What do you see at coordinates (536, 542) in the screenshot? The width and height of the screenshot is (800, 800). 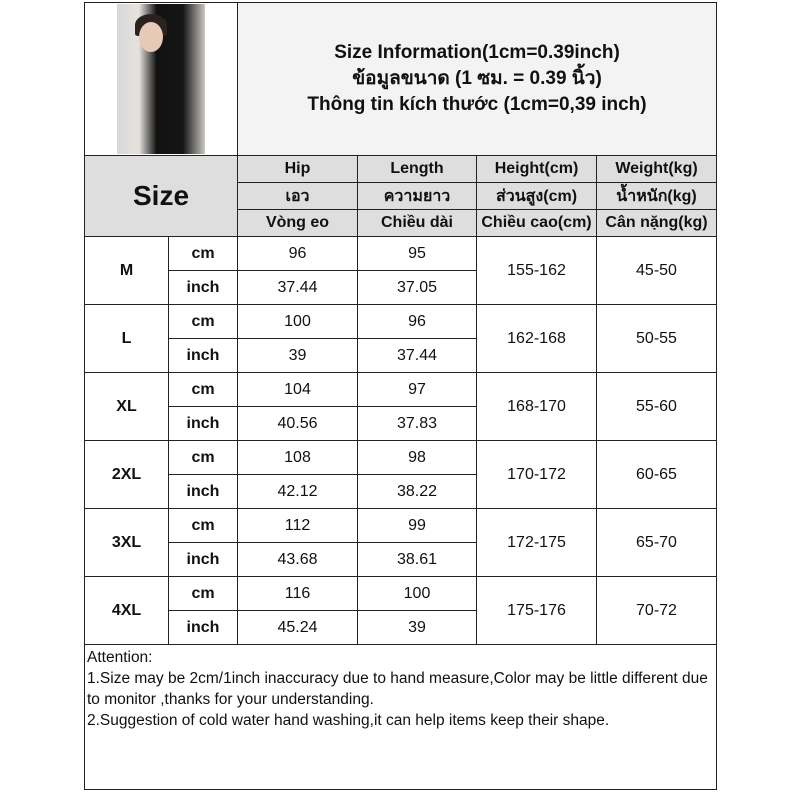 I see `height-range: 172-175` at bounding box center [536, 542].